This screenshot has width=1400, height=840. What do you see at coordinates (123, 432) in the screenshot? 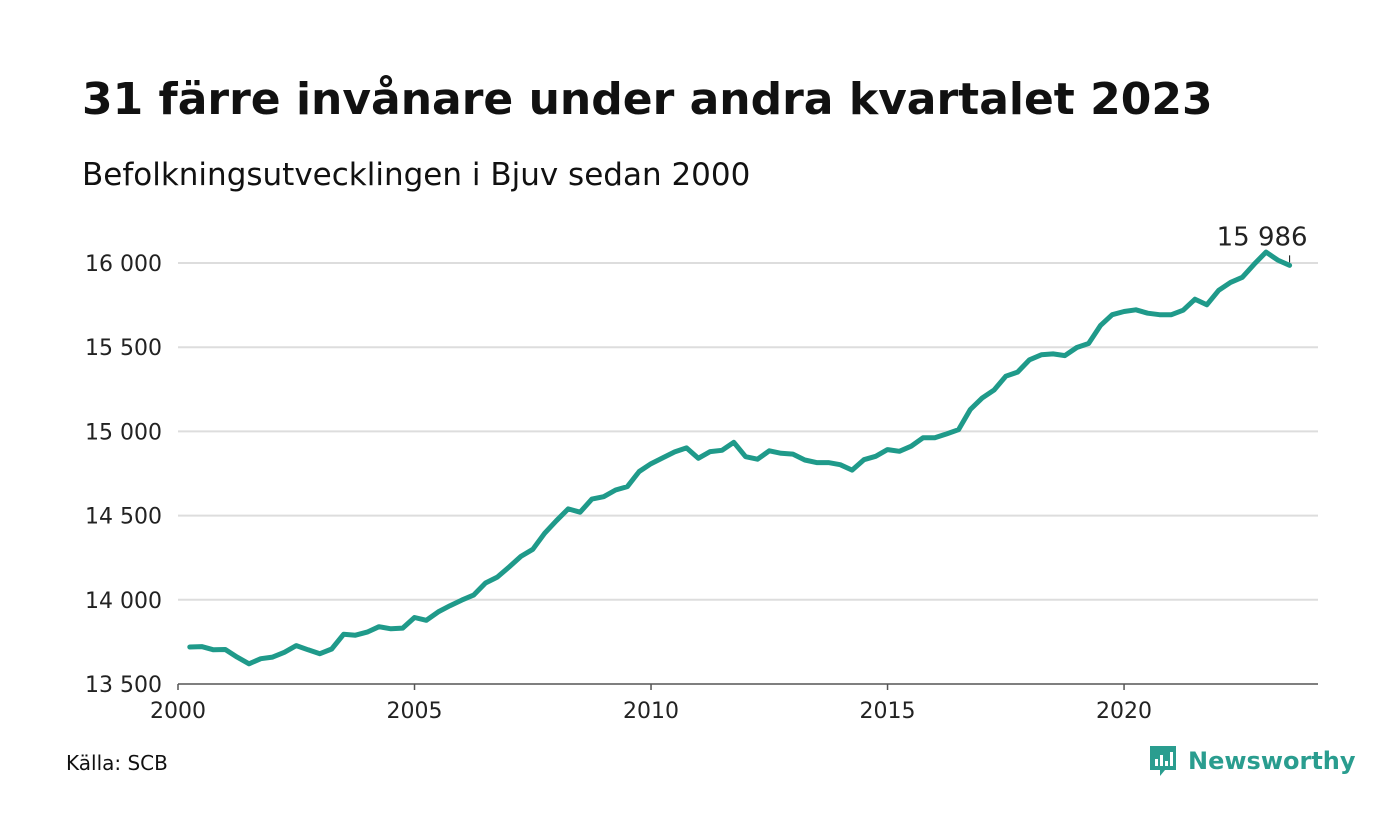
I see `y-tick-label: 15 000` at bounding box center [123, 432].